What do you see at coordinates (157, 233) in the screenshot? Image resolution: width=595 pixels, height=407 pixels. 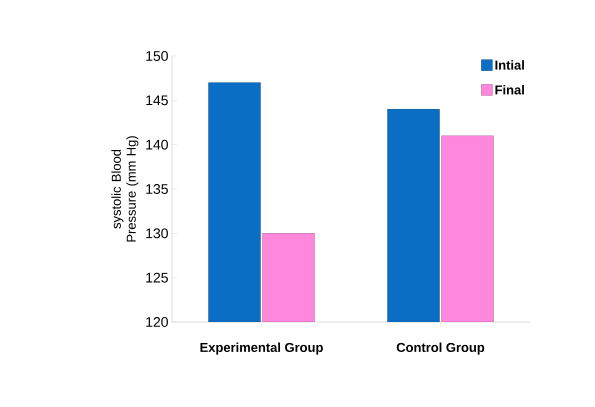 I see `y-tick-label: 130` at bounding box center [157, 233].